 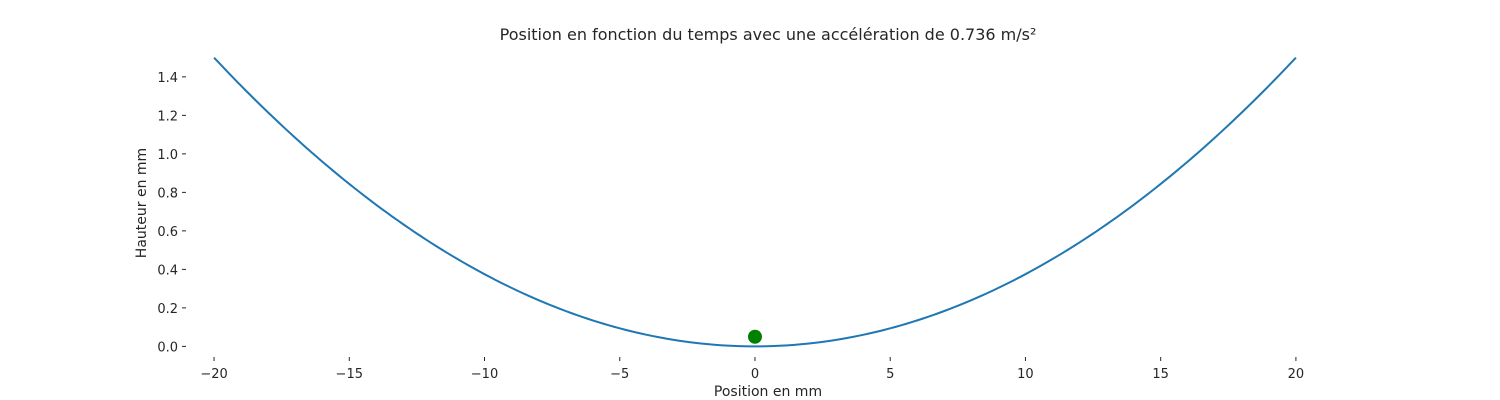 I want to click on y-tick-label: 0.0, so click(x=167, y=347).